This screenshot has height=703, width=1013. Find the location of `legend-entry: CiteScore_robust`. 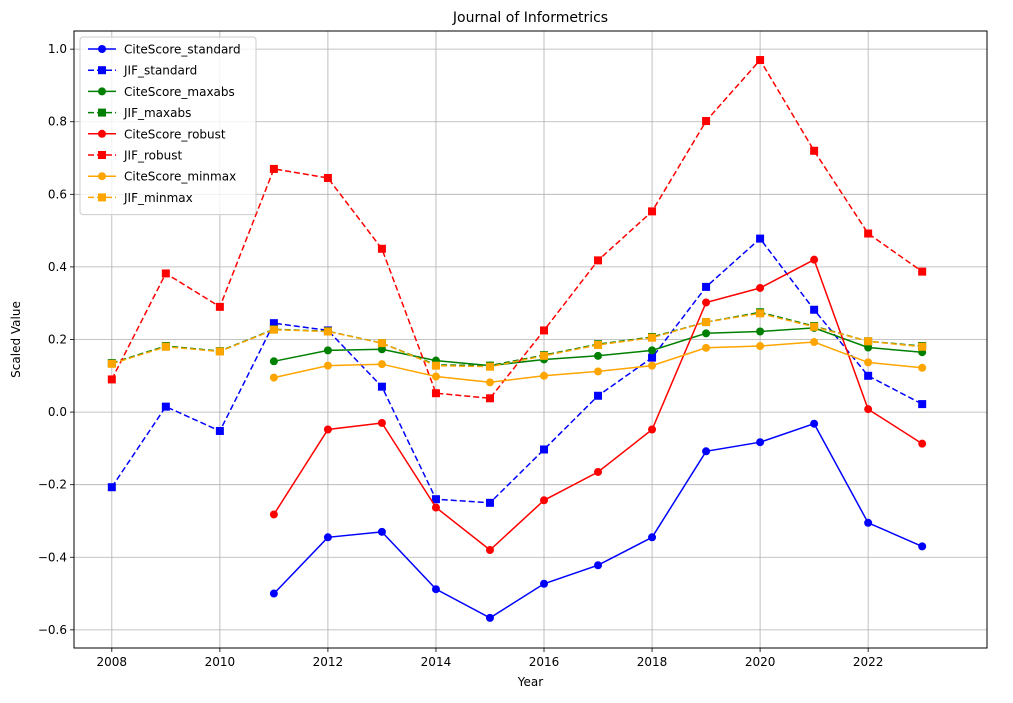

legend-entry: CiteScore_robust is located at coordinates (157, 134).